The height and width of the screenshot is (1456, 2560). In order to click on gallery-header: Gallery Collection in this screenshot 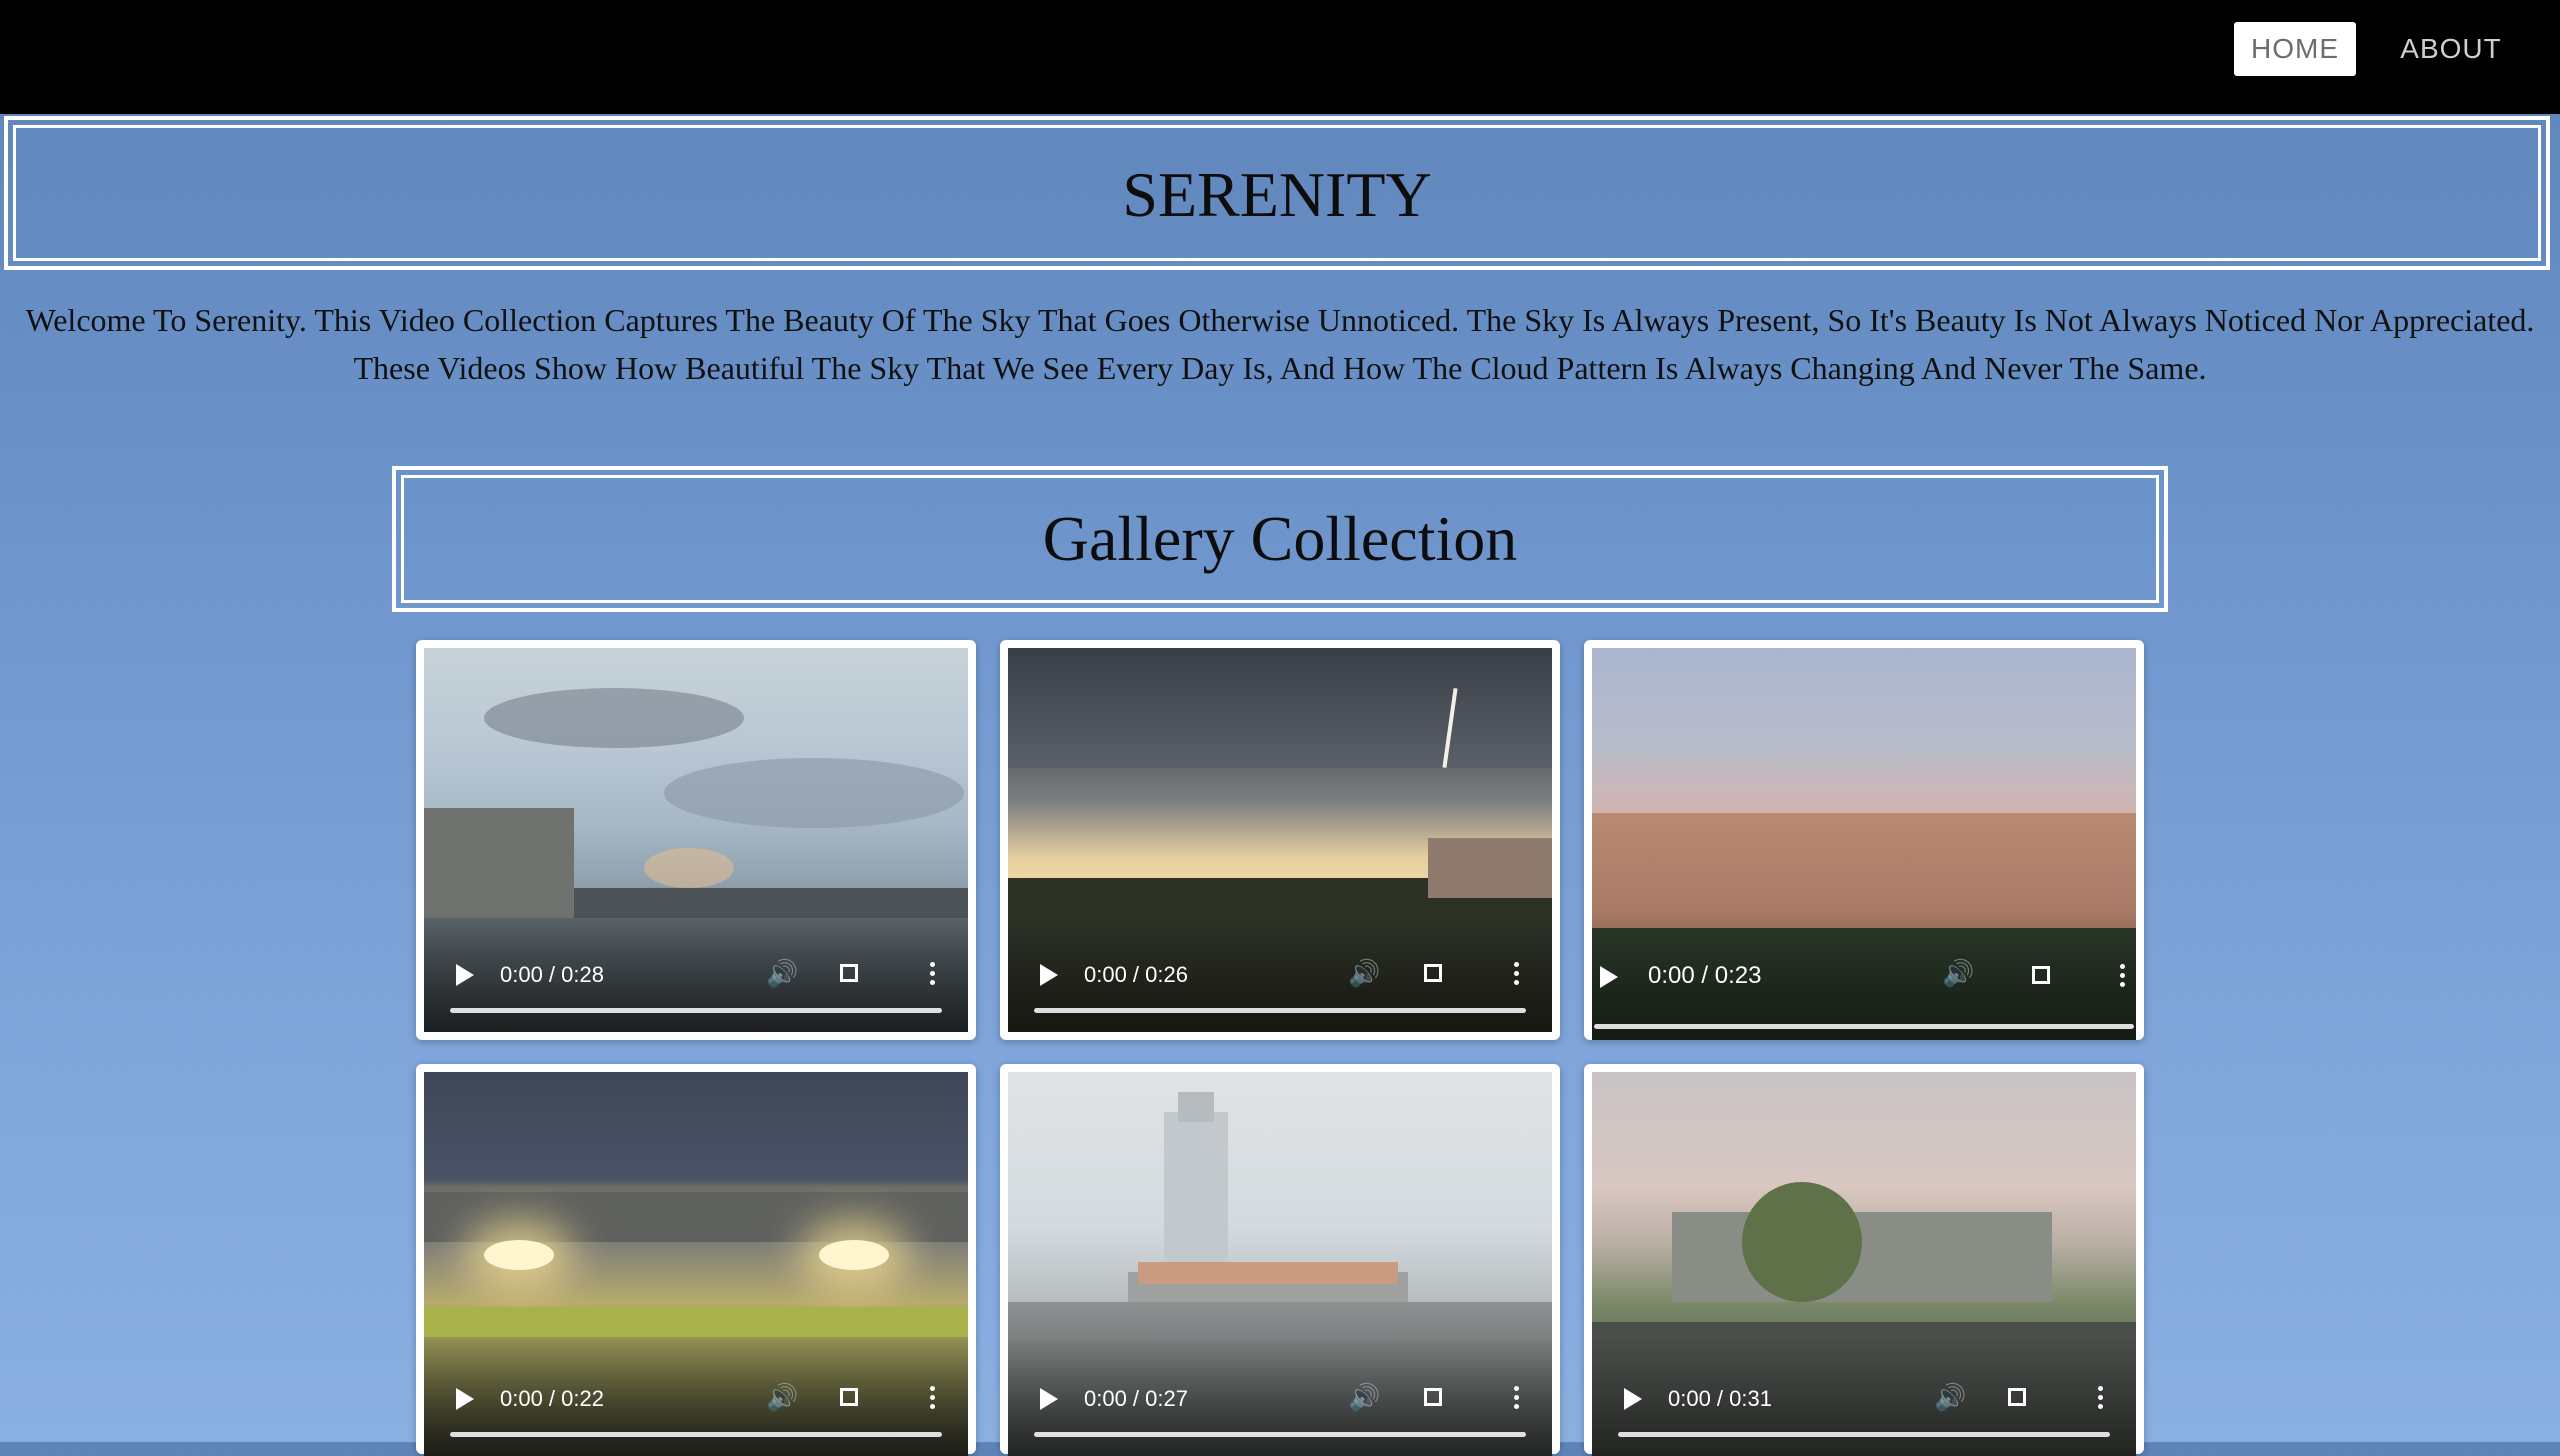, I will do `click(1280, 539)`.